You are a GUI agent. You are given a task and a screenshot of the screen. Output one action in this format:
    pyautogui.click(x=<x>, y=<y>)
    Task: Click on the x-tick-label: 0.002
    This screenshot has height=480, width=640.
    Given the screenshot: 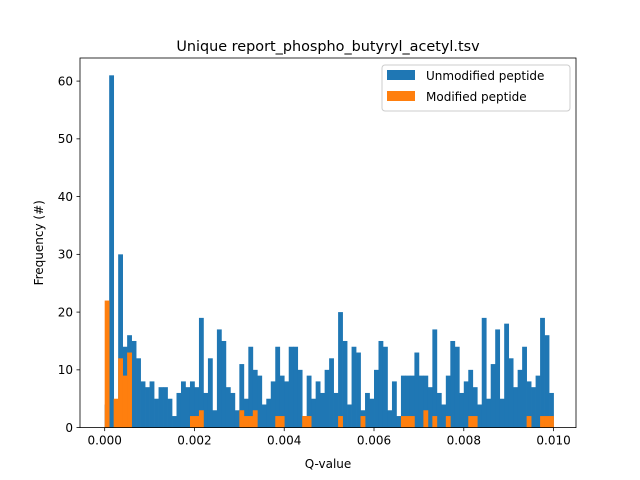 What is the action you would take?
    pyautogui.click(x=194, y=441)
    